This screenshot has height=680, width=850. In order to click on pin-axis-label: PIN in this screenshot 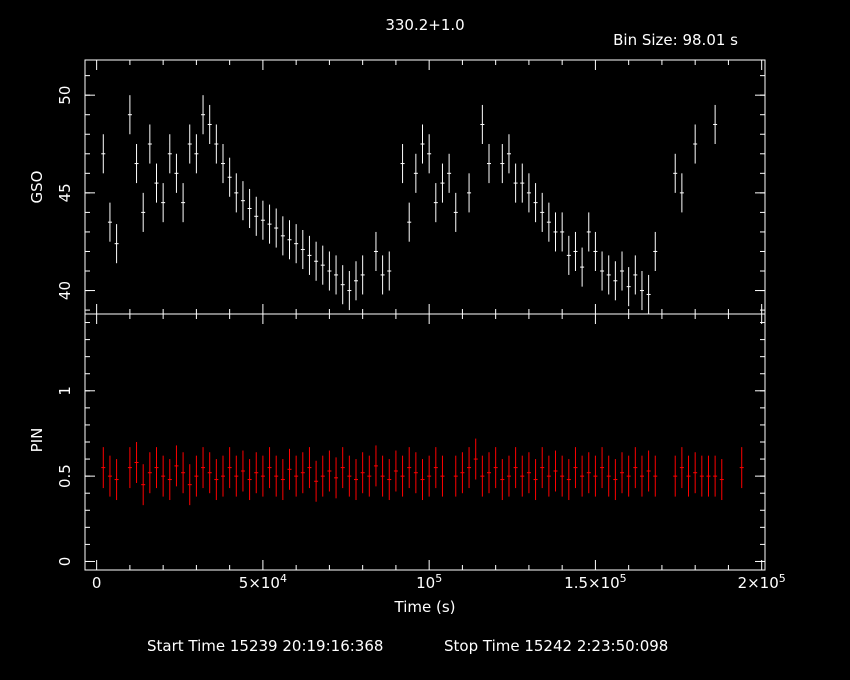, I will do `click(37, 440)`.